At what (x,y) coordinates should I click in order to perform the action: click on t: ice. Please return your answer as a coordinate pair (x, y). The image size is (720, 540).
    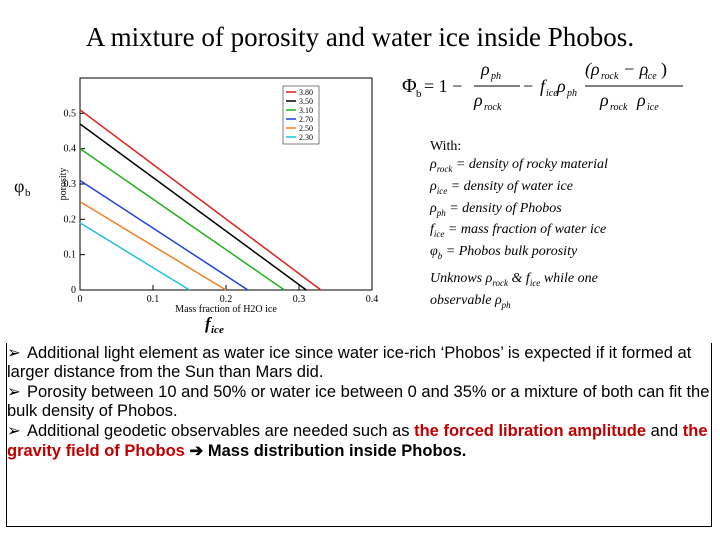
    Looking at the image, I should click on (535, 282).